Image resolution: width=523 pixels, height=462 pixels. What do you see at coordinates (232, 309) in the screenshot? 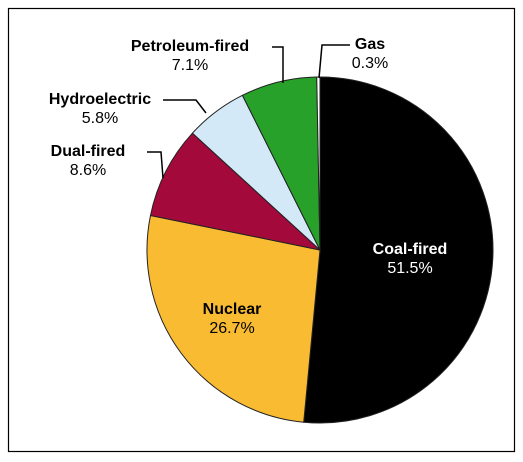
I see `slice-name: Nuclear` at bounding box center [232, 309].